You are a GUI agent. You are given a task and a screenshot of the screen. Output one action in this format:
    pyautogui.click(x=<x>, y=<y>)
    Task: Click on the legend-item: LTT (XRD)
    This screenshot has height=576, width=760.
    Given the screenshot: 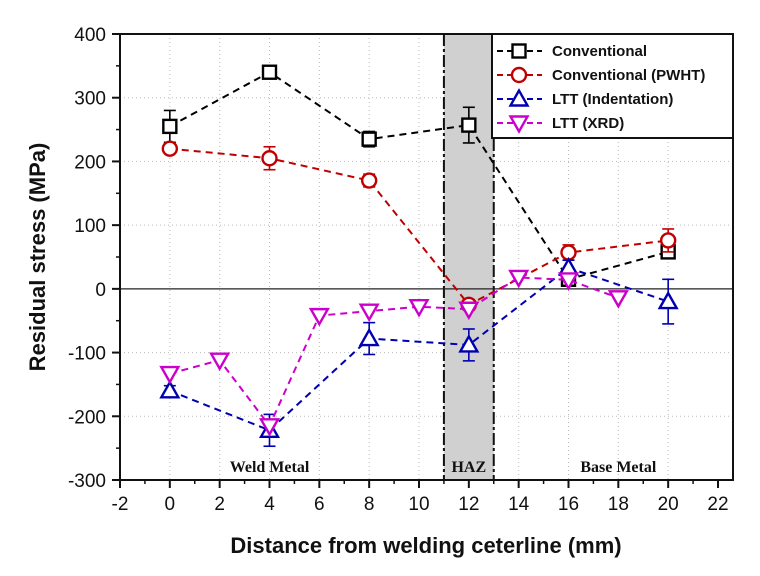 What is the action you would take?
    pyautogui.click(x=560, y=124)
    